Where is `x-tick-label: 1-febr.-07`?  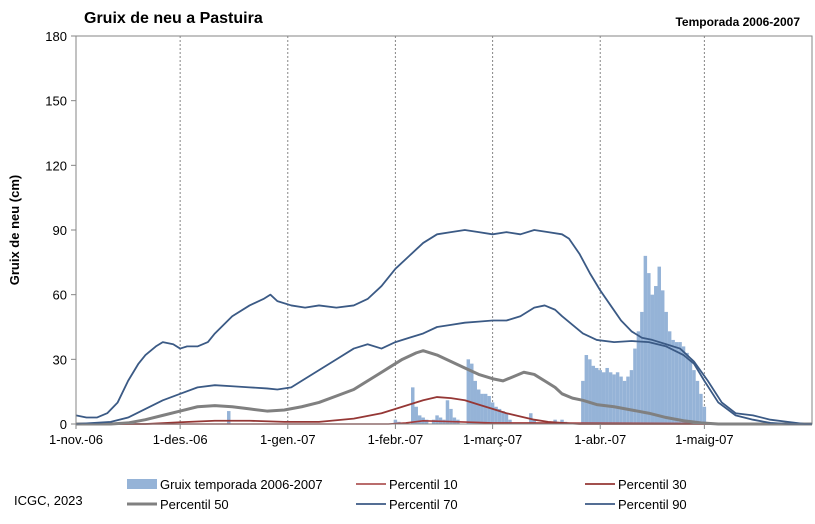
x-tick-label: 1-febr.-07 is located at coordinates (396, 439).